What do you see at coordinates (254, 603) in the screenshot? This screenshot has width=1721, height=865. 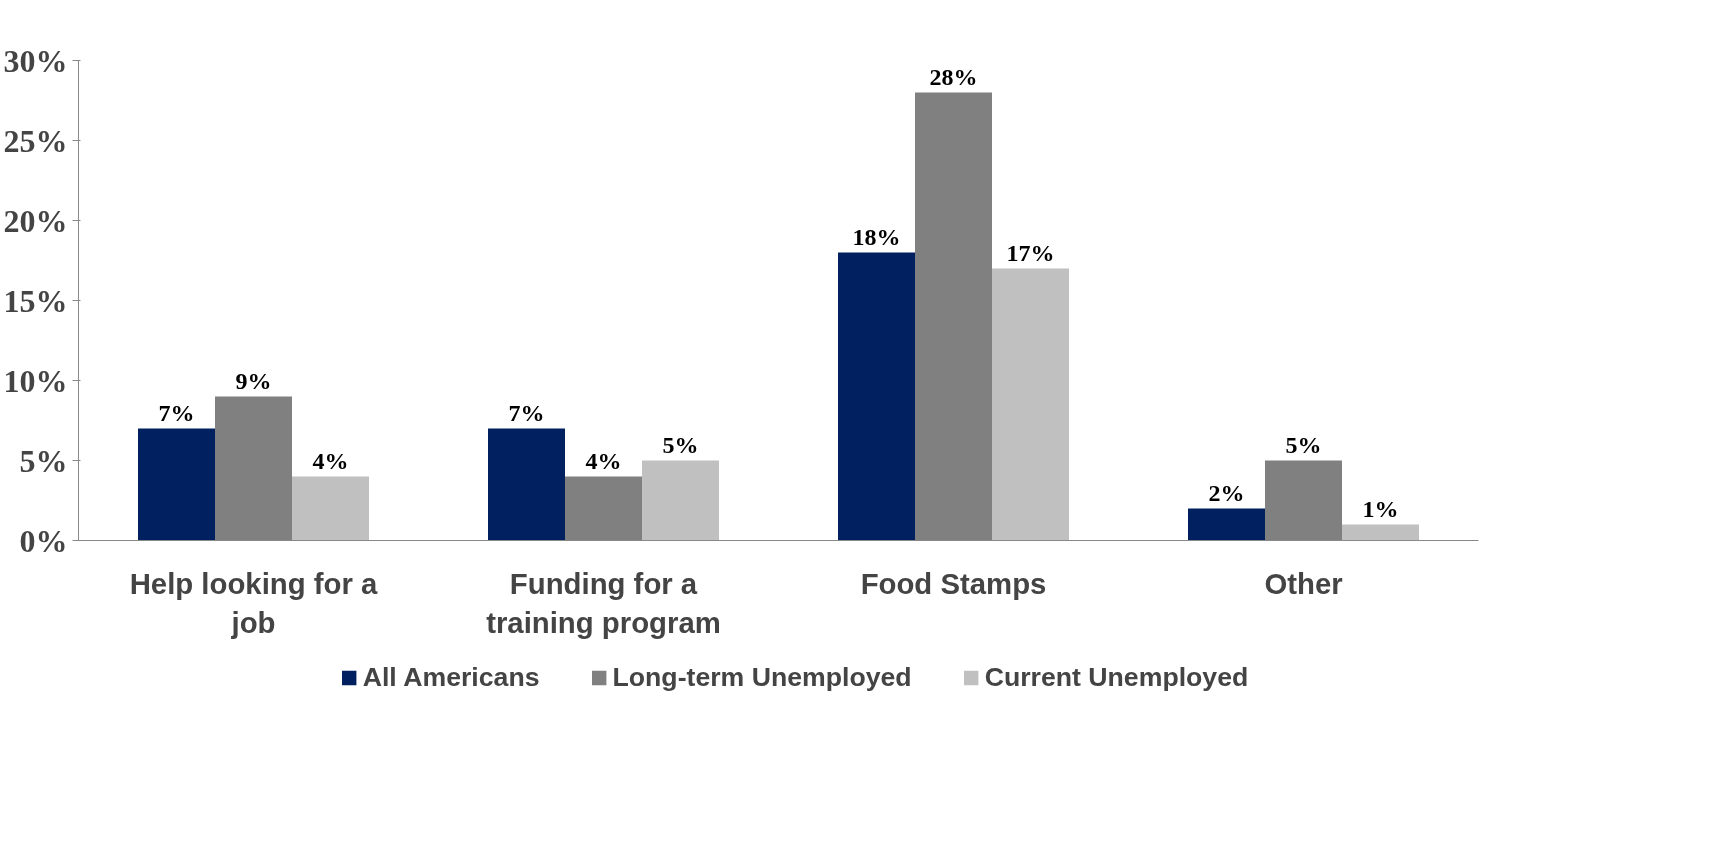 I see `x-tick-label: Help looking for a job` at bounding box center [254, 603].